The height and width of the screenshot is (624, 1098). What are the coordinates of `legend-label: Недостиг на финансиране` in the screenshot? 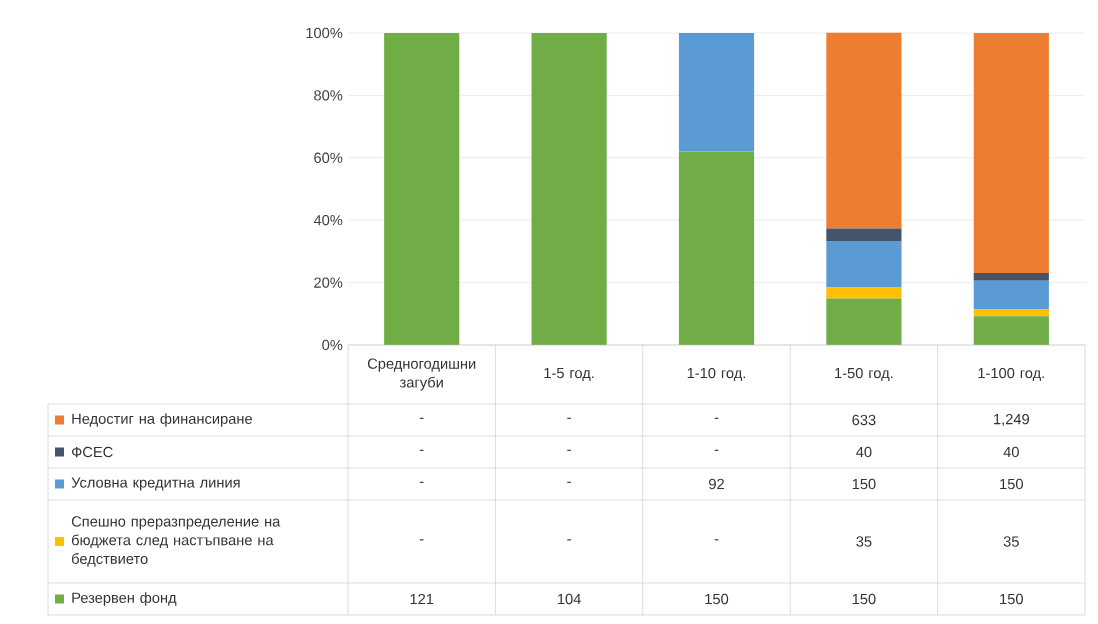 It's located at (162, 420).